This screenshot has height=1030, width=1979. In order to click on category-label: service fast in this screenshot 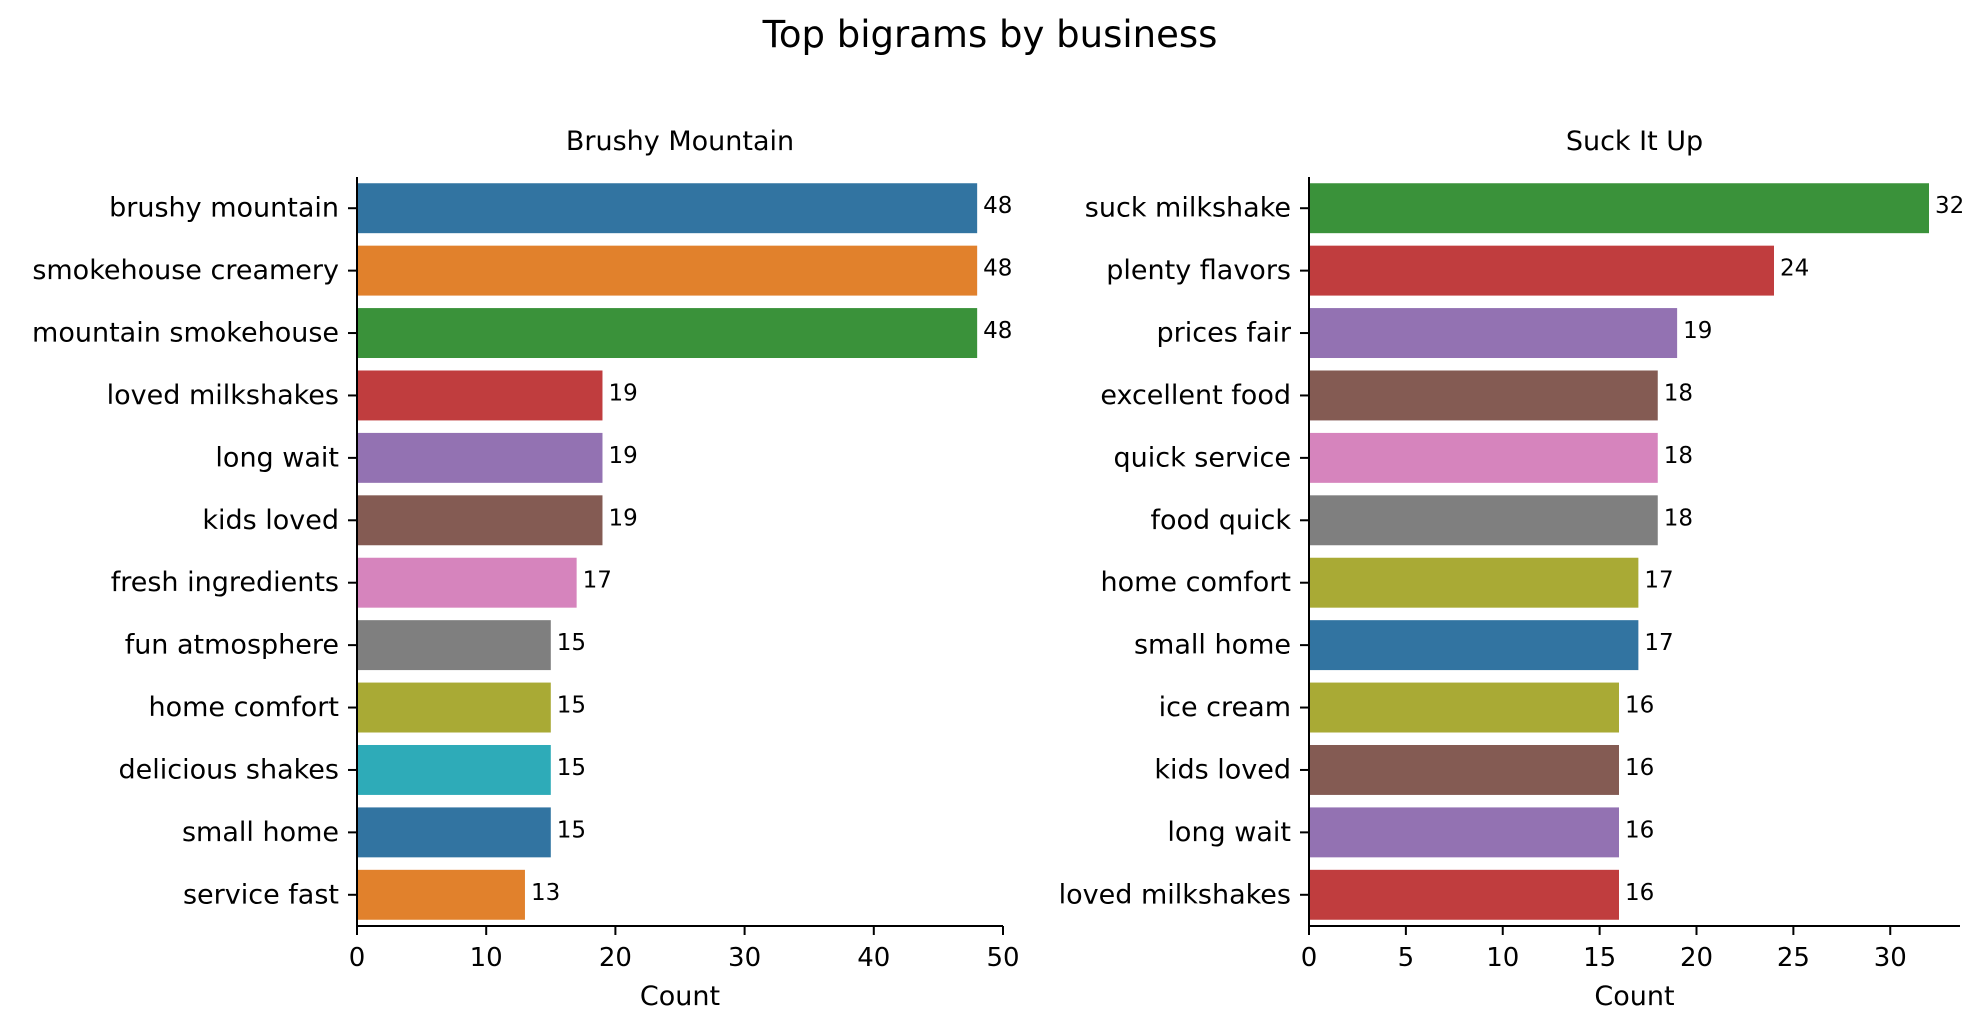, I will do `click(261, 894)`.